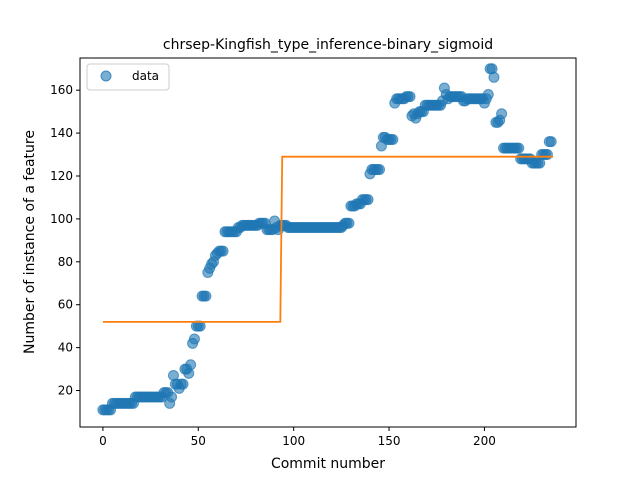 This screenshot has width=640, height=480. Describe the element at coordinates (61, 133) in the screenshot. I see `y-tick-label: 140` at that location.